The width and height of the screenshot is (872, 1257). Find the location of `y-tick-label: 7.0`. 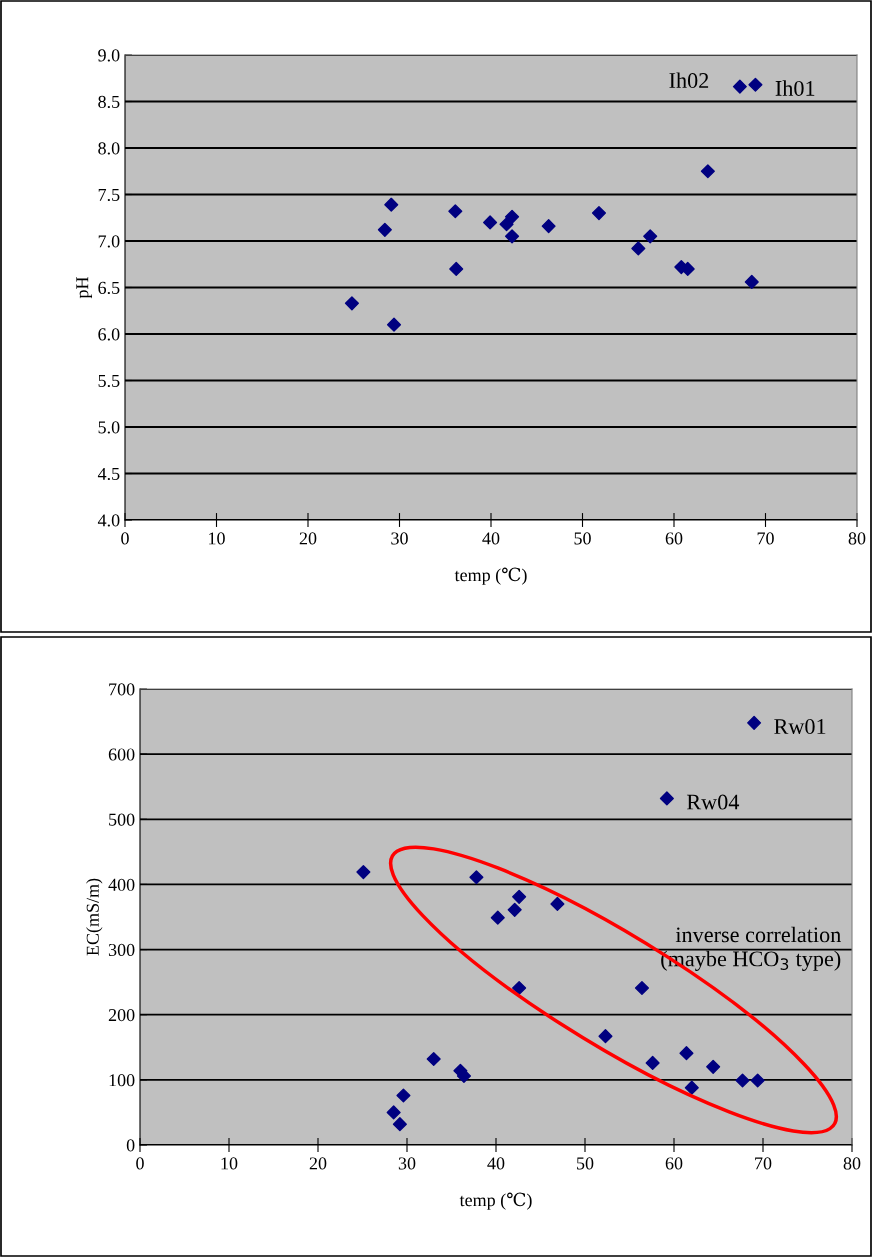

y-tick-label: 7.0 is located at coordinates (109, 241).